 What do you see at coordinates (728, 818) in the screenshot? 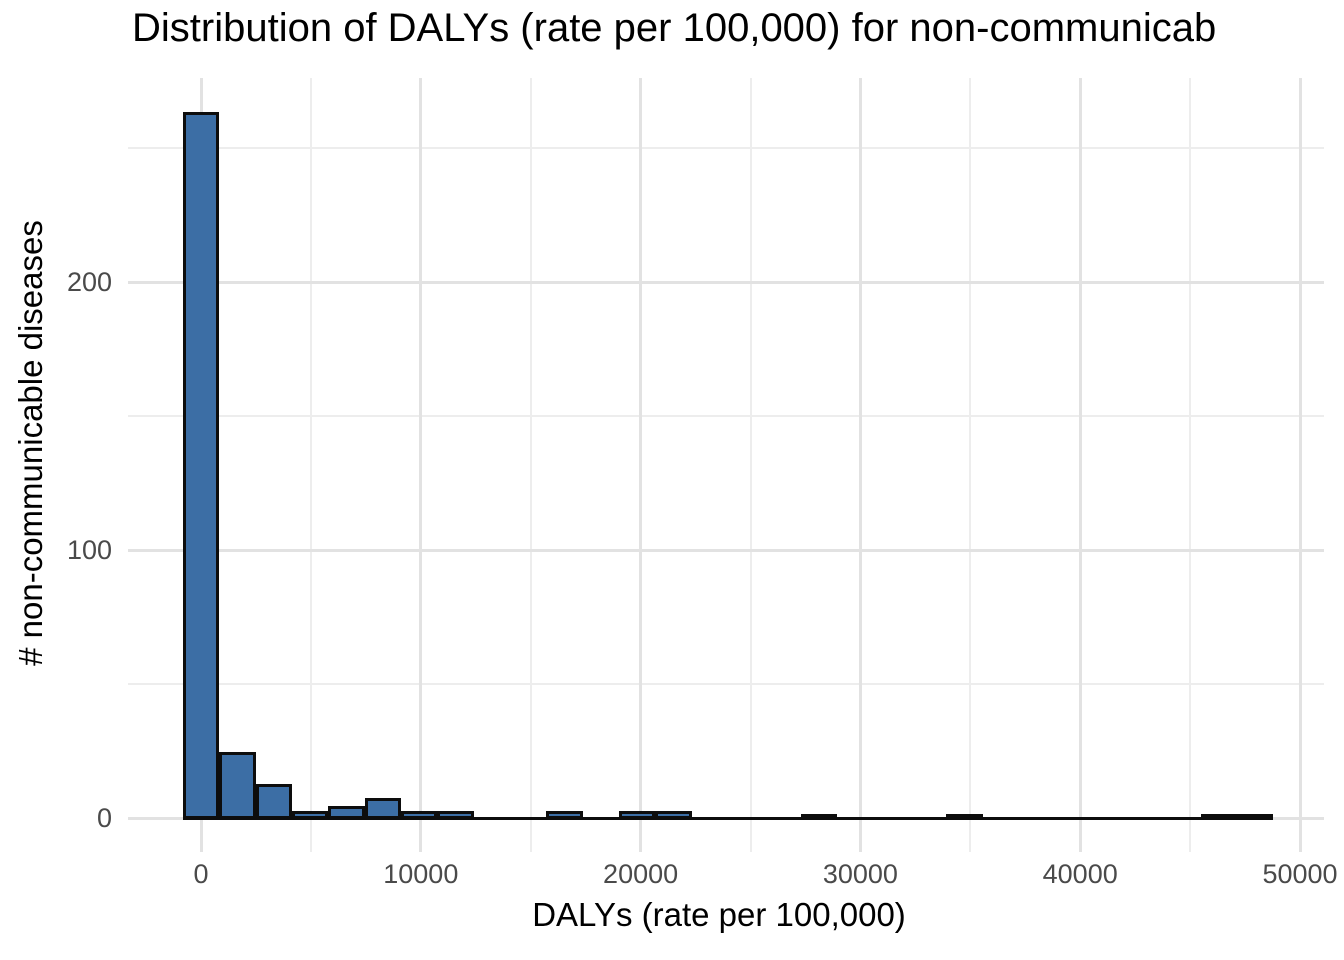
I see `histogram-baseline` at bounding box center [728, 818].